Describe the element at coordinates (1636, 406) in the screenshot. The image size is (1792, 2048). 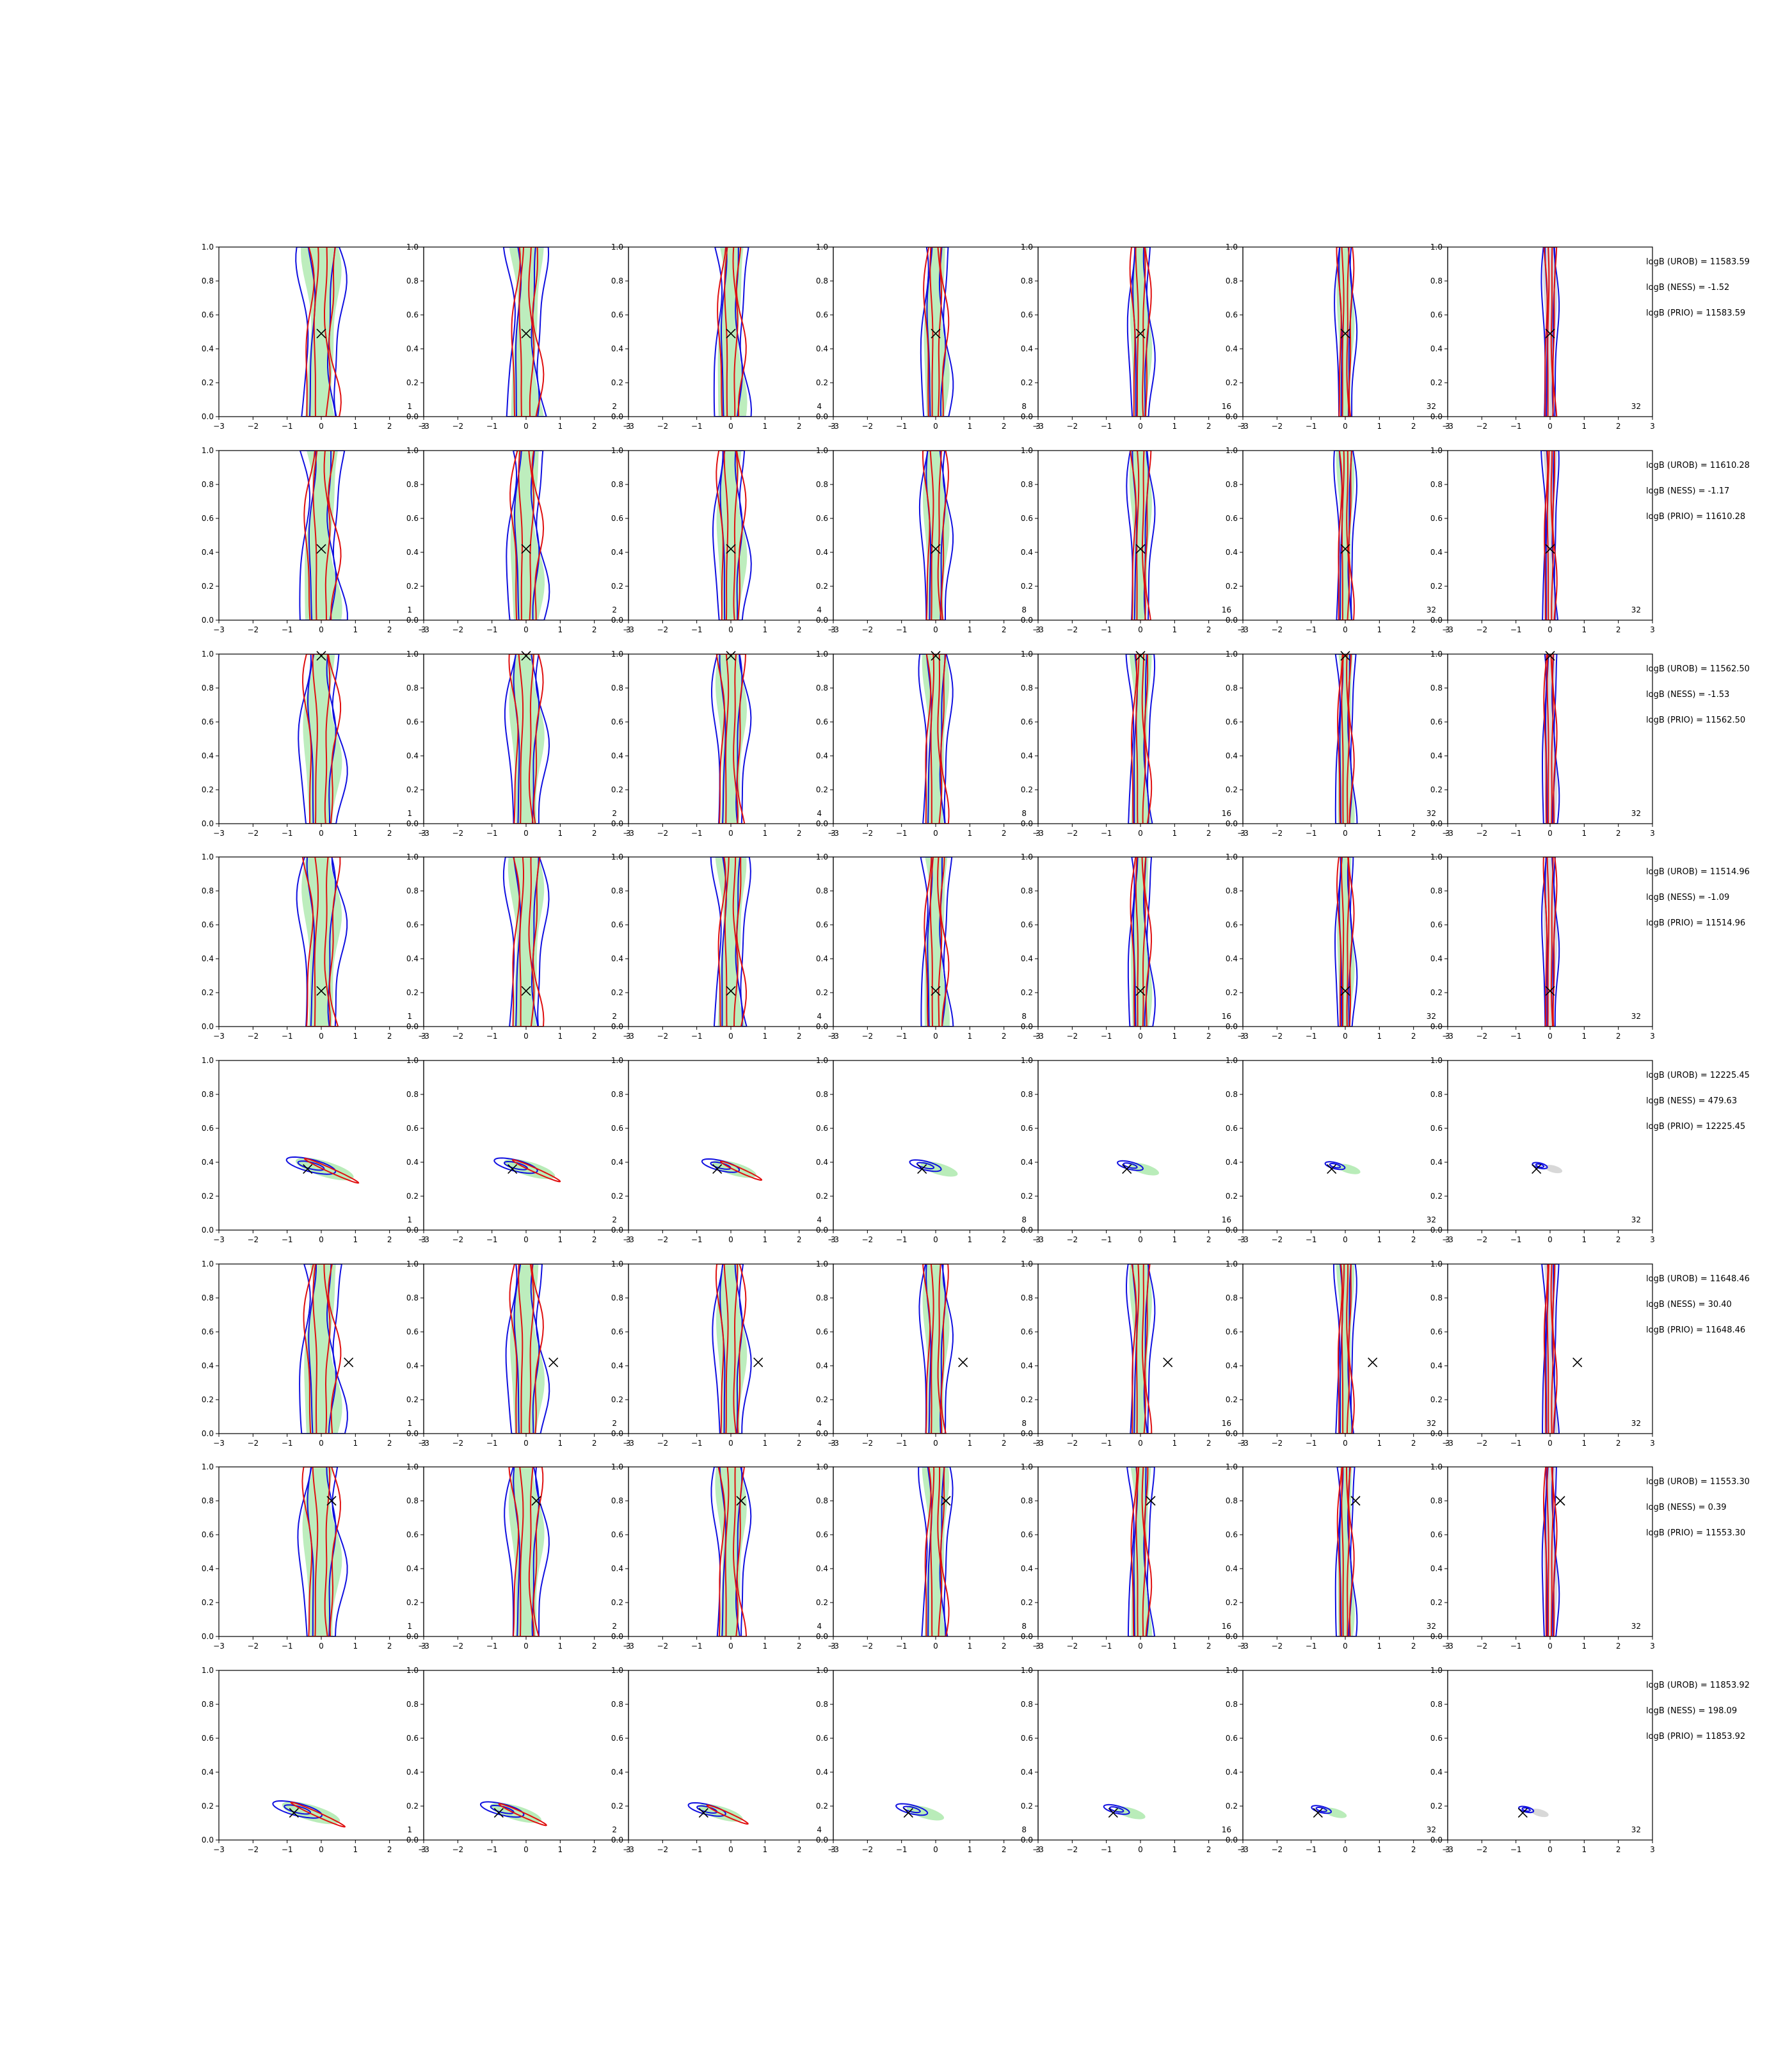
I see `panel-number: 32` at that location.